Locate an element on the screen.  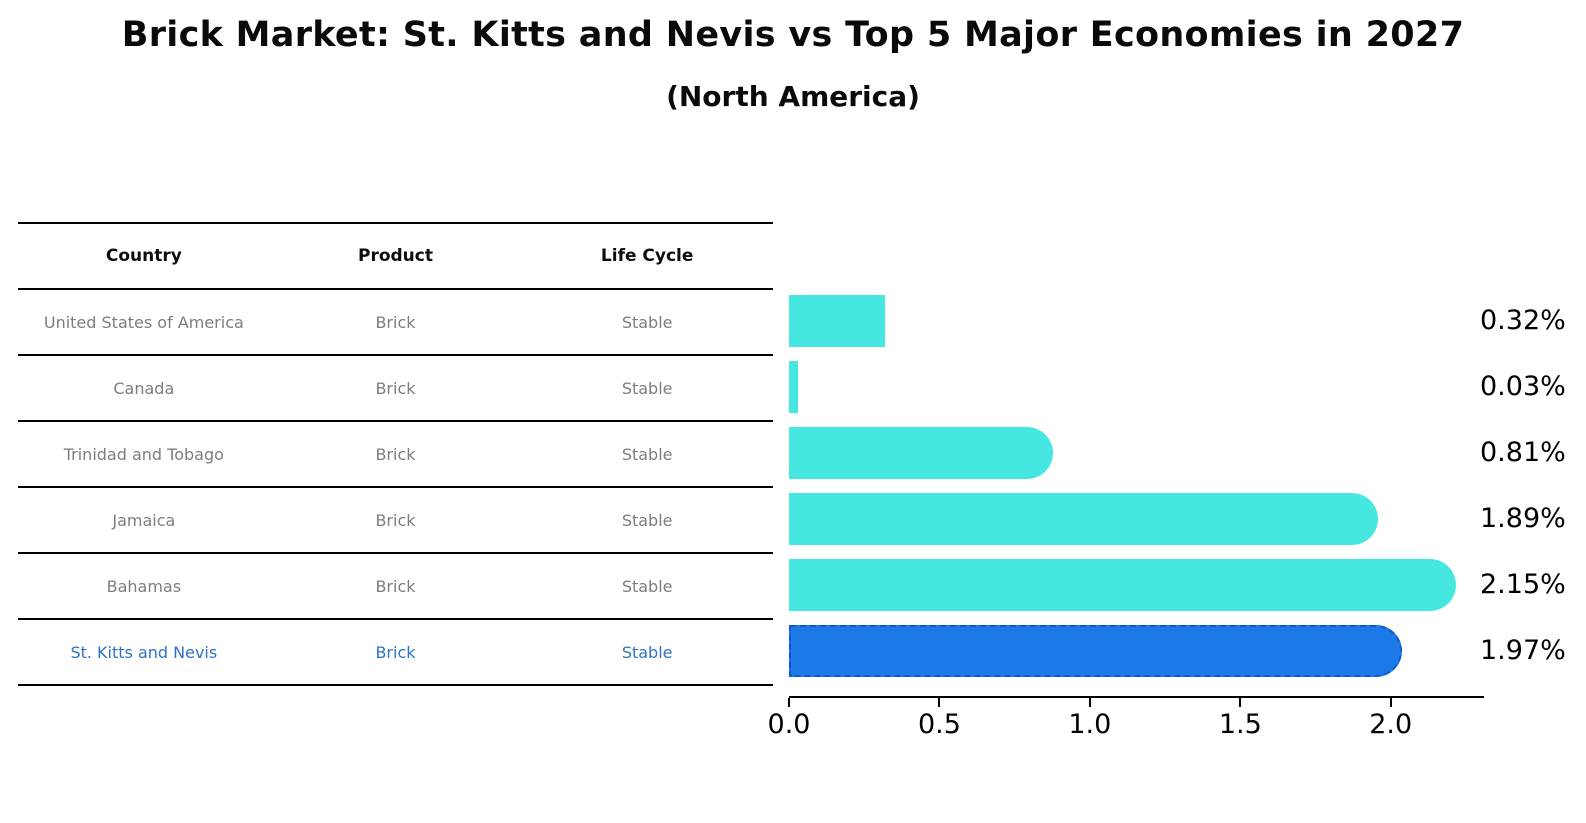
cell-country: Canada is located at coordinates (144, 388).